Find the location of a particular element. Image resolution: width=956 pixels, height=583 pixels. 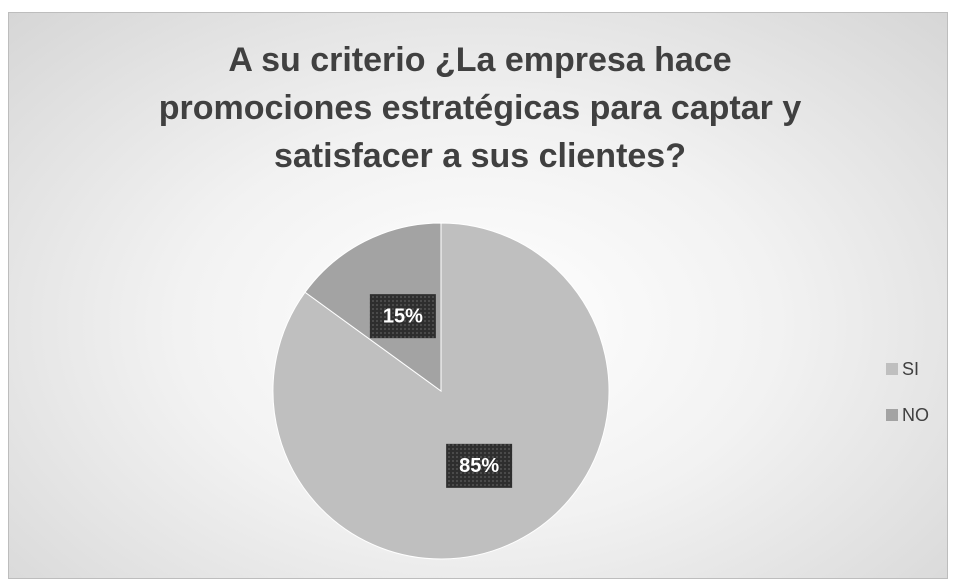

data-label: 15% is located at coordinates (403, 316).